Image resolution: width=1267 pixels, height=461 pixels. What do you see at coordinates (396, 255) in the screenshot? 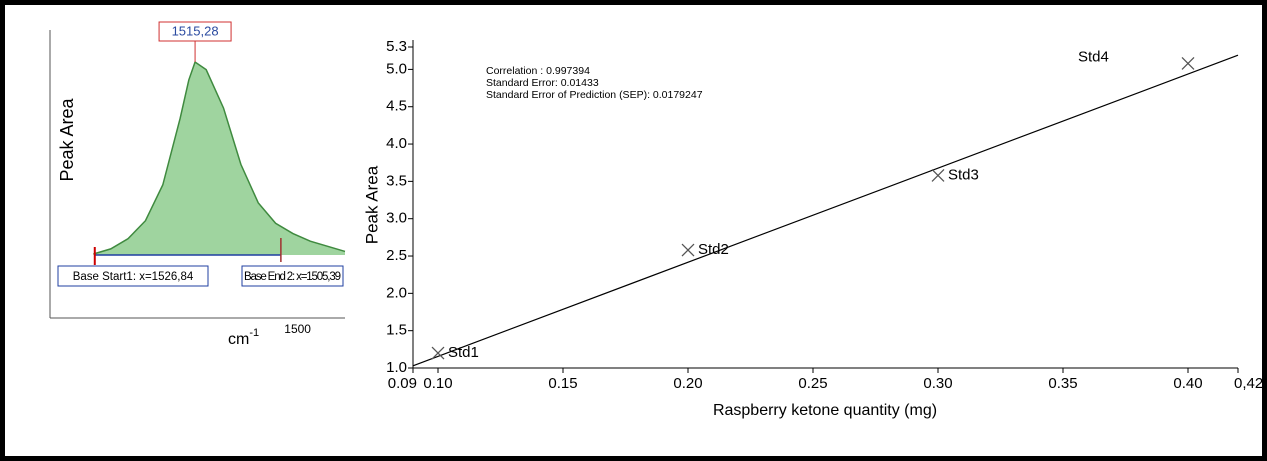
I see `y-tick-label: 2.5` at bounding box center [396, 255].